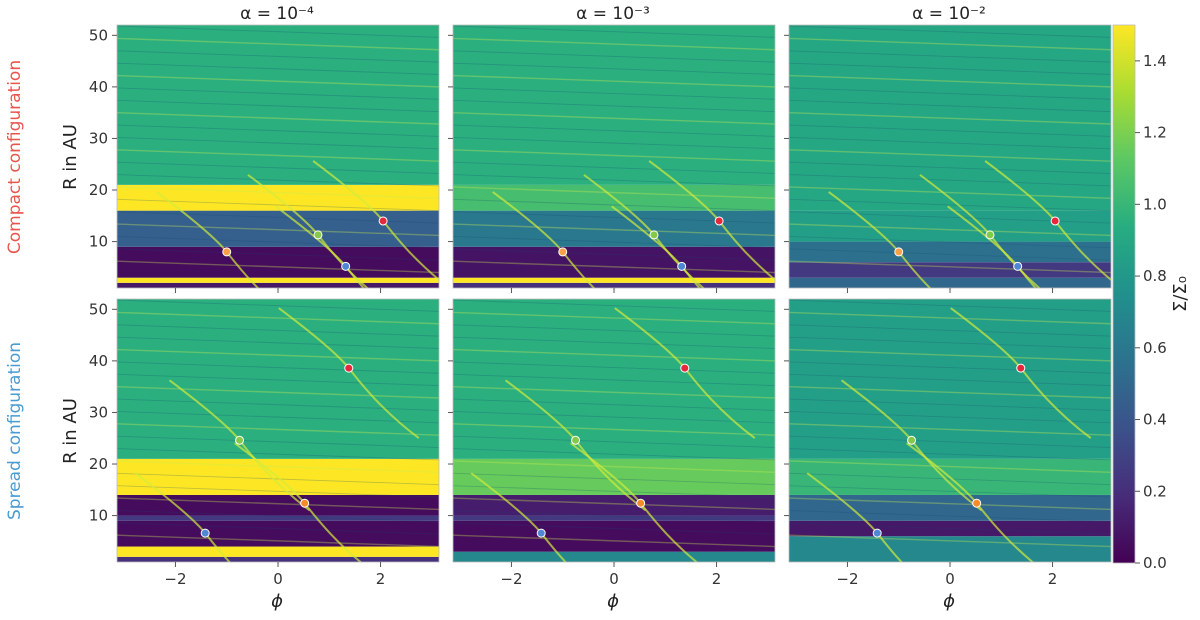 The width and height of the screenshot is (1200, 620). Describe the element at coordinates (1155, 61) in the screenshot. I see `colorbar-tick-label: 1.4` at that location.